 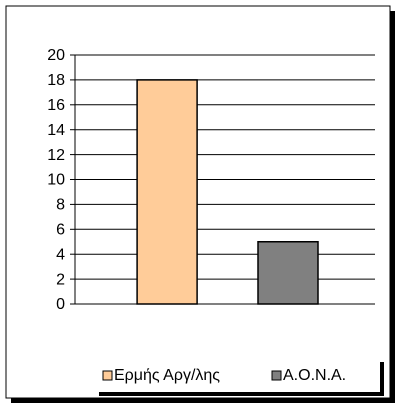 I want to click on legend-box, so click(x=237, y=375).